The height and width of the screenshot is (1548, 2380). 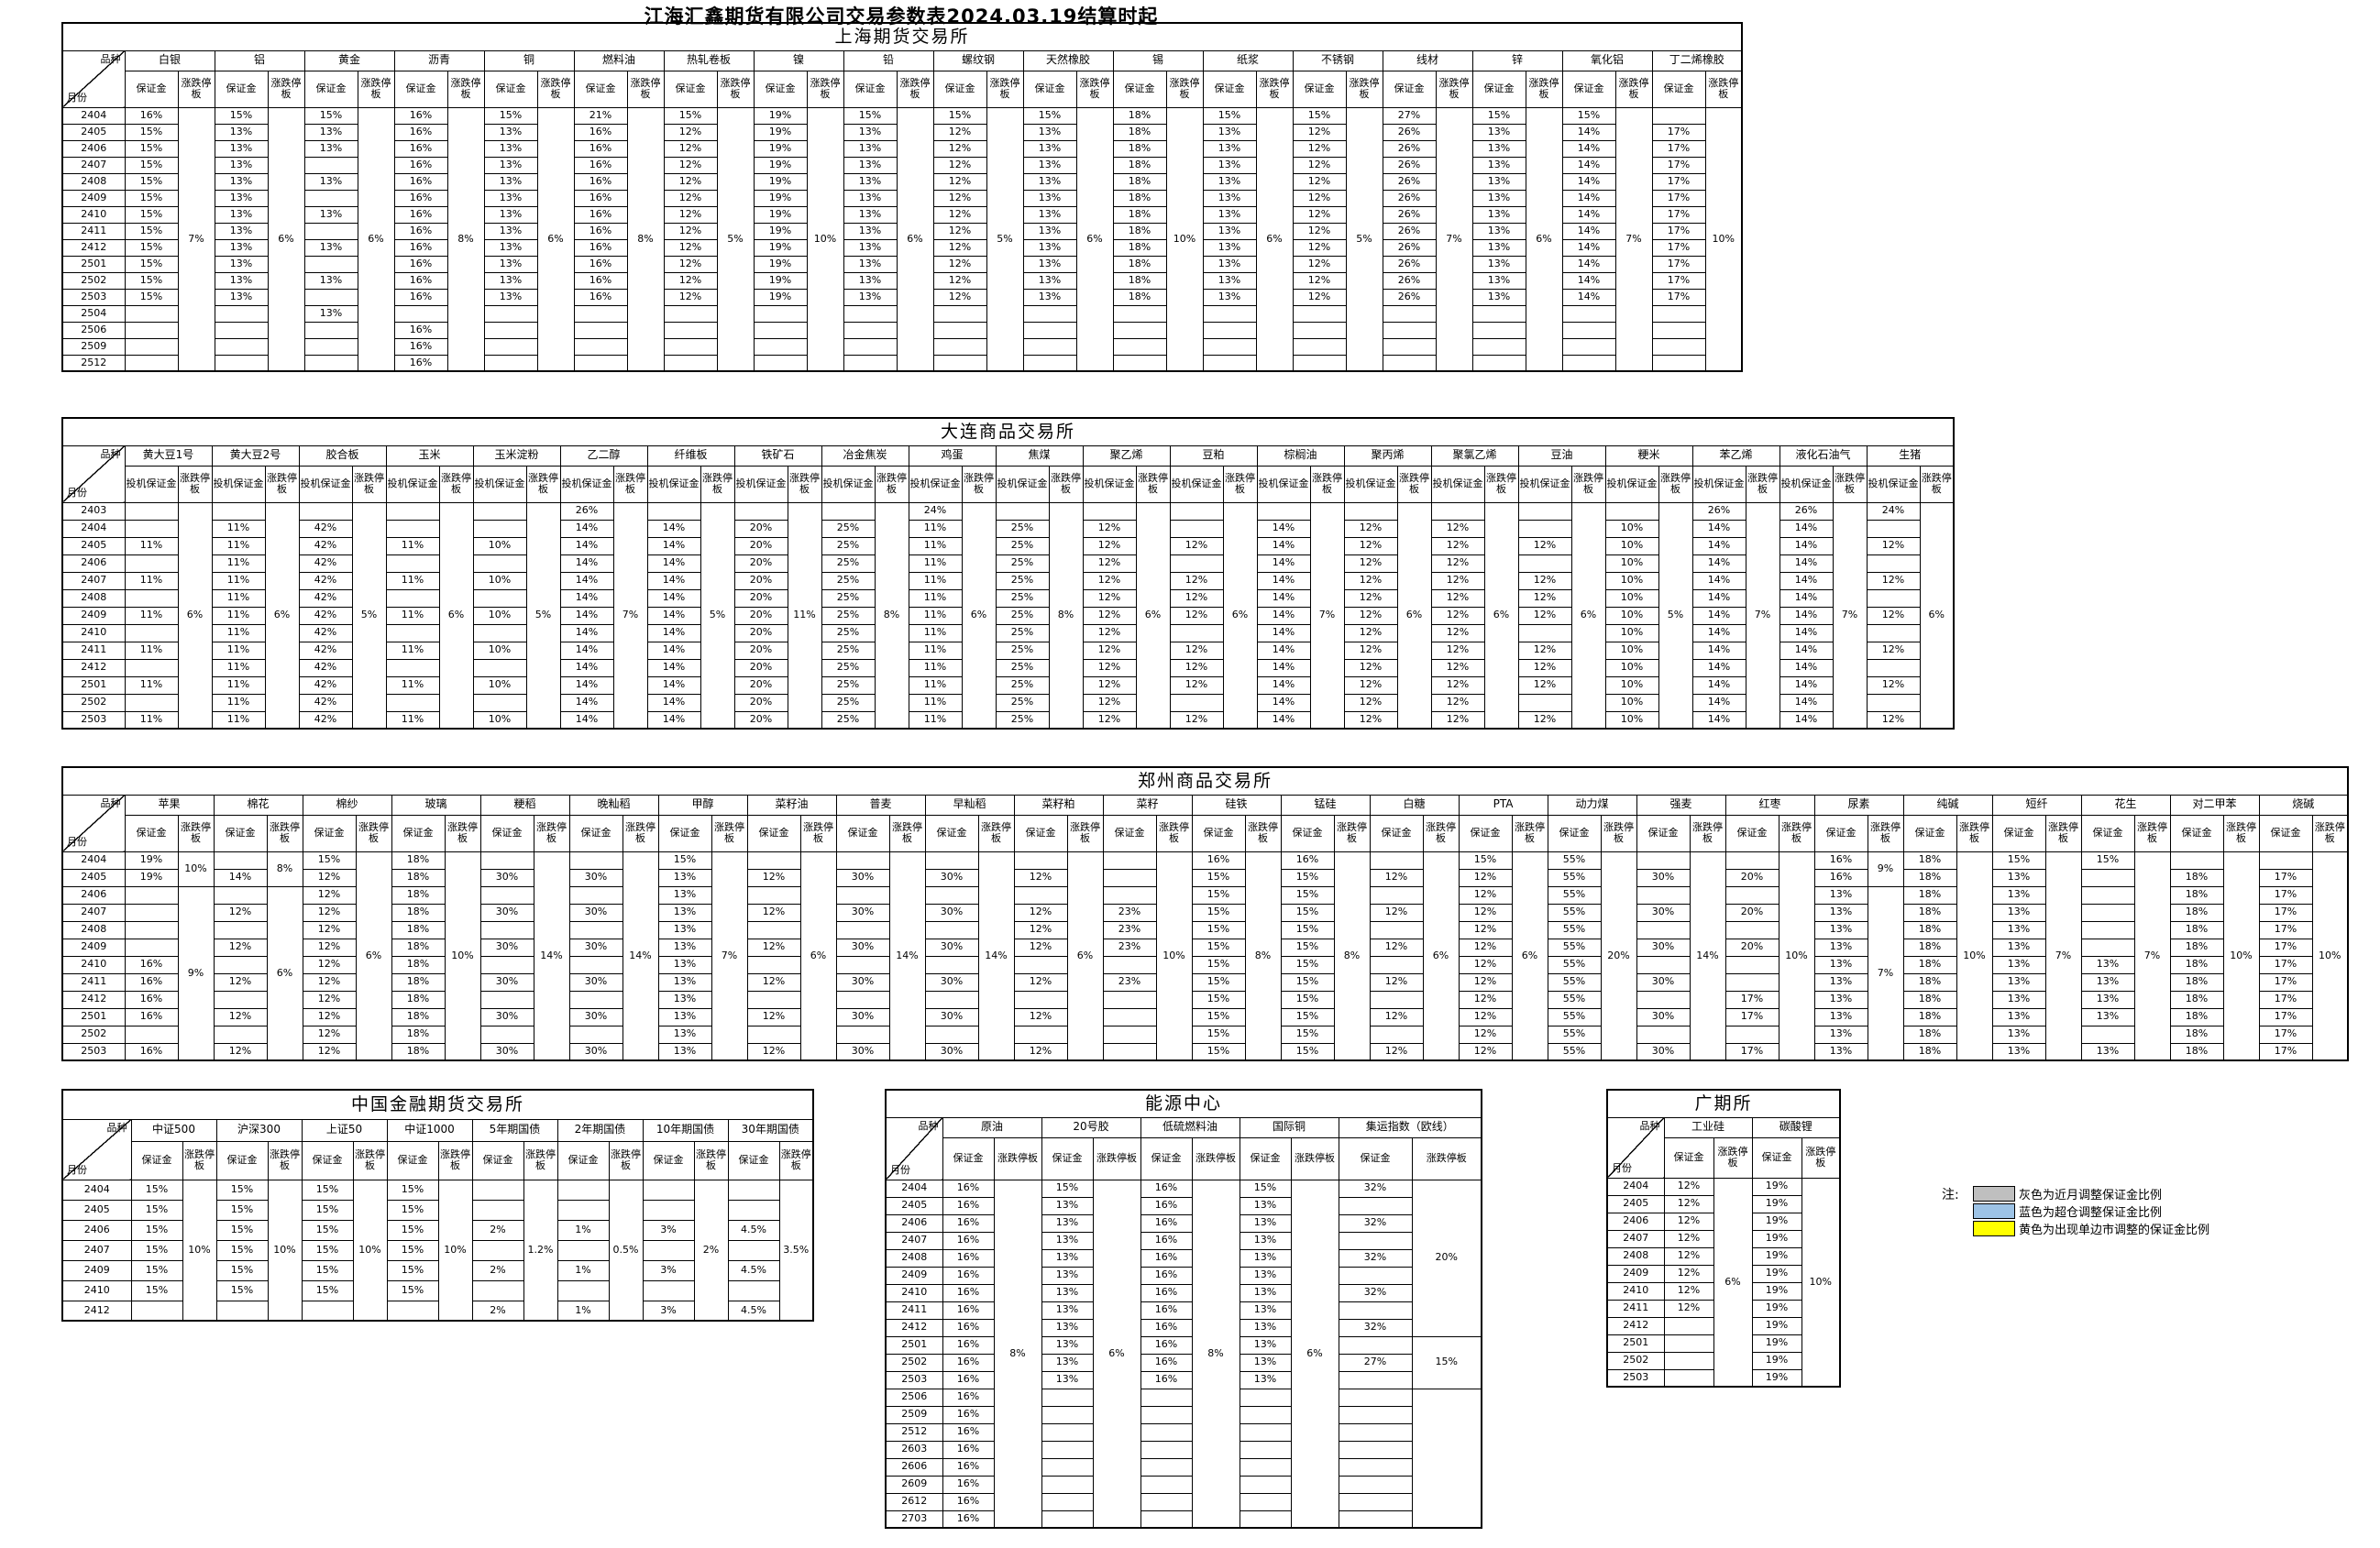 What do you see at coordinates (344, 1130) in the screenshot?
I see `cffex-commodity-name: 上证50` at bounding box center [344, 1130].